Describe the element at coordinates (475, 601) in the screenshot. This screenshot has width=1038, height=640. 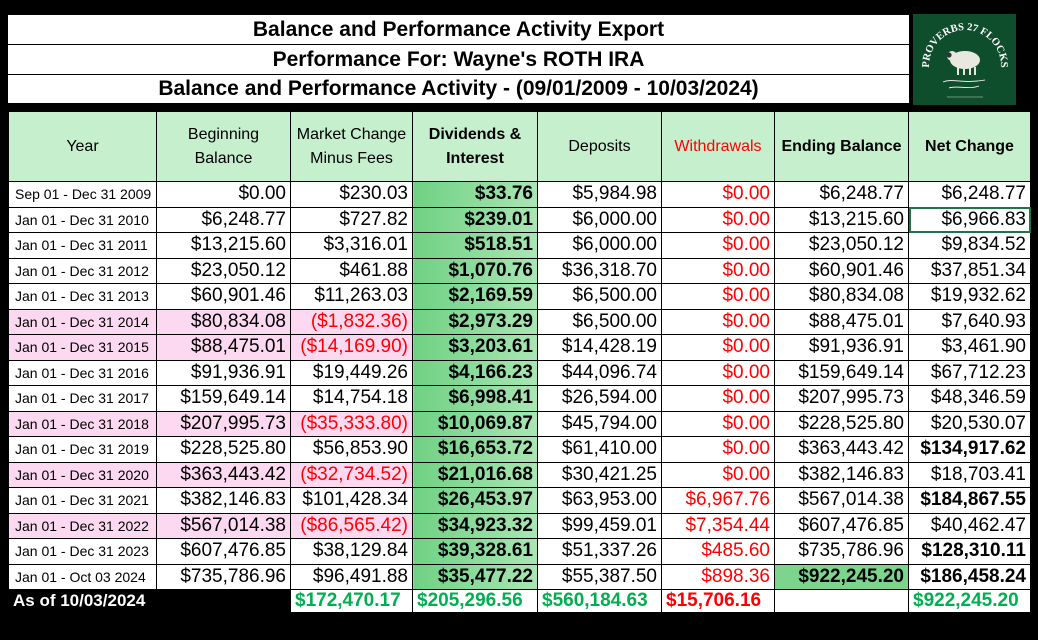
I see `totals-dividends: $205,296.56` at that location.